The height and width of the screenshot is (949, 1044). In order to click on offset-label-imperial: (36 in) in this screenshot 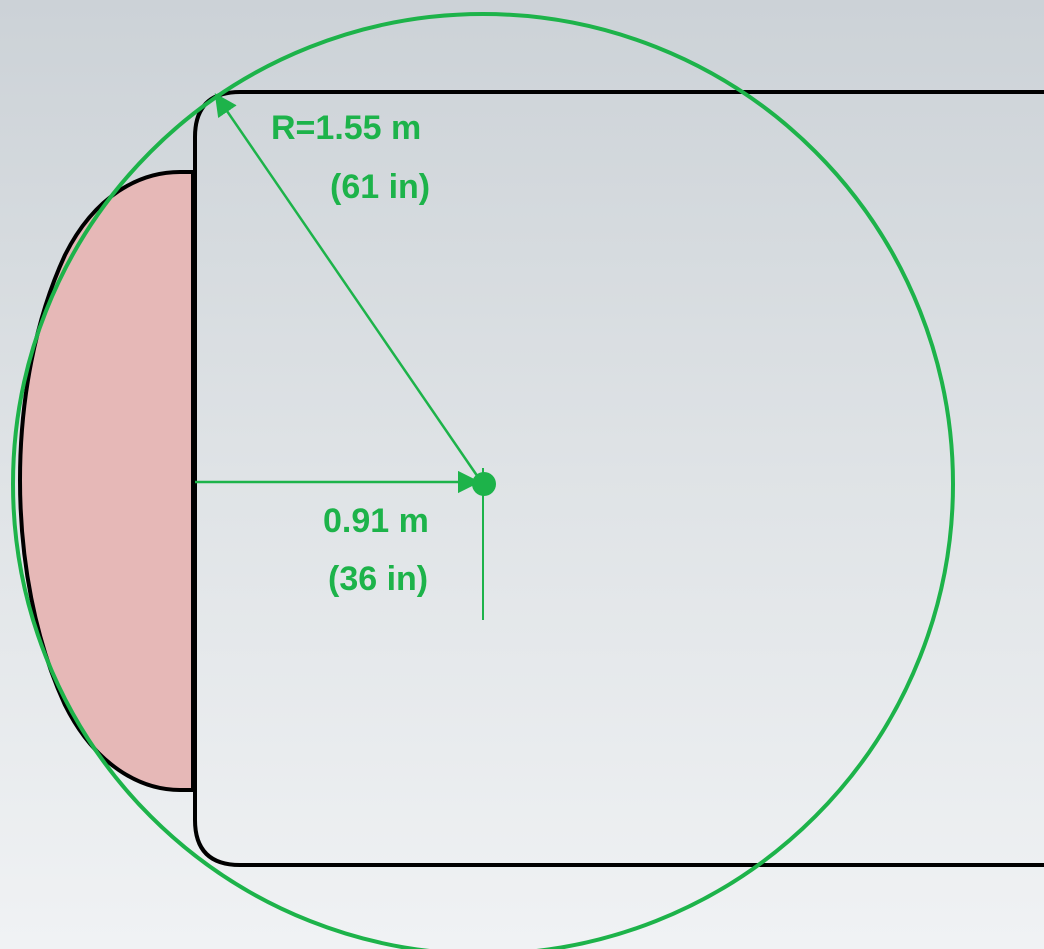, I will do `click(378, 579)`.